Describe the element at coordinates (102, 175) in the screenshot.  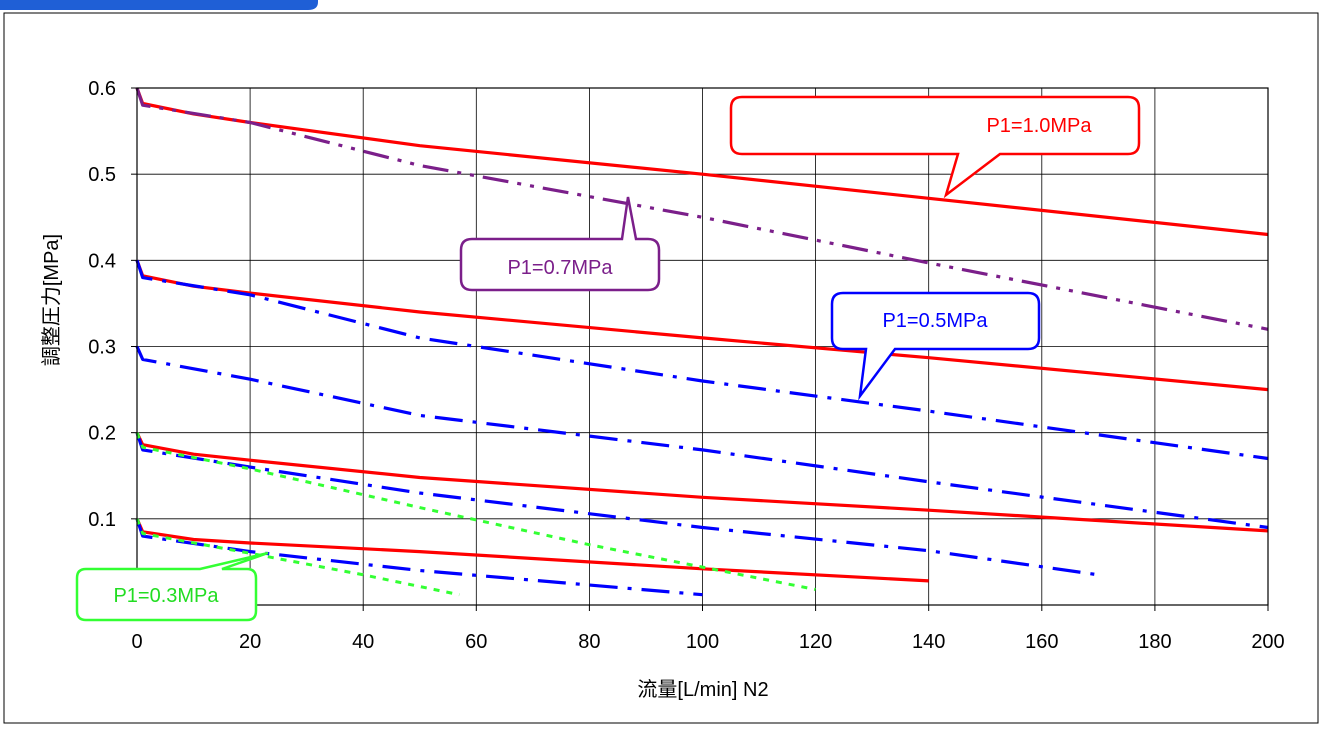
I see `y-tick-label: 0.5` at that location.